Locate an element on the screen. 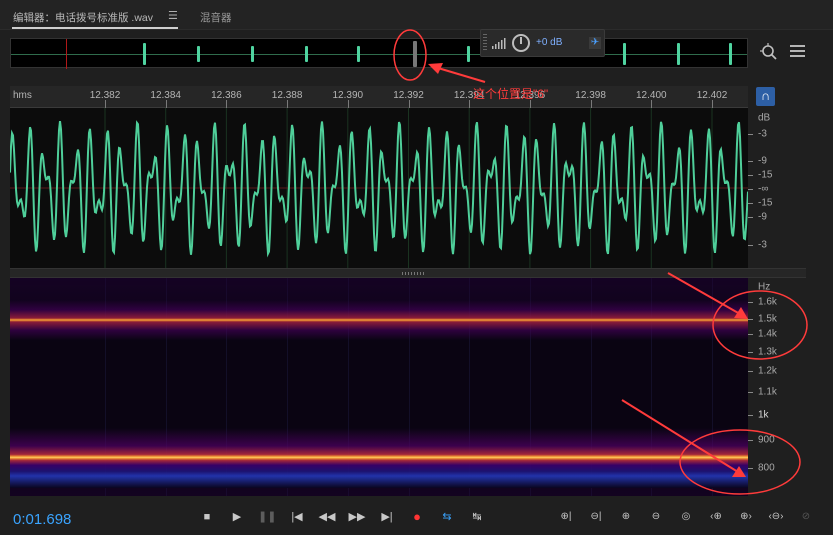 This screenshot has width=833, height=535. panel-menu-icon: ☰ is located at coordinates (173, 16).